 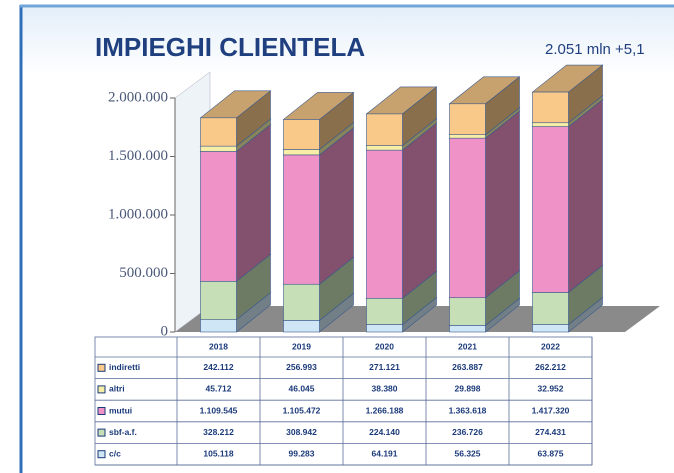 I want to click on y-tick-label: 0, so click(x=165, y=331).